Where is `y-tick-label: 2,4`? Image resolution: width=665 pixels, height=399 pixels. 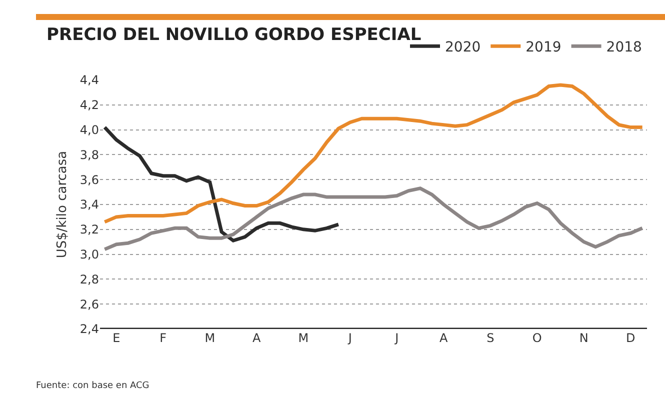
y-tick-label: 2,4 is located at coordinates (89, 329).